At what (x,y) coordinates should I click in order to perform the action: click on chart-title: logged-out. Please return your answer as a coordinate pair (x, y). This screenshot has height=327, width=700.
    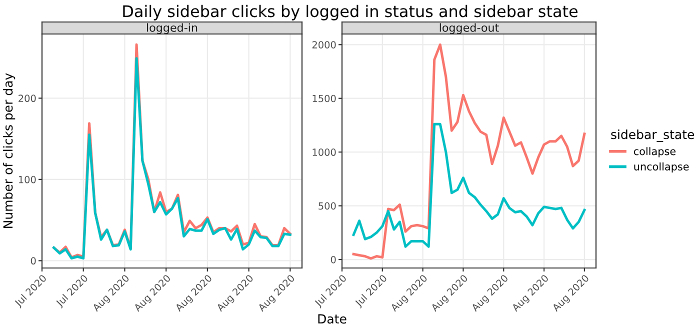
    Looking at the image, I should click on (469, 28).